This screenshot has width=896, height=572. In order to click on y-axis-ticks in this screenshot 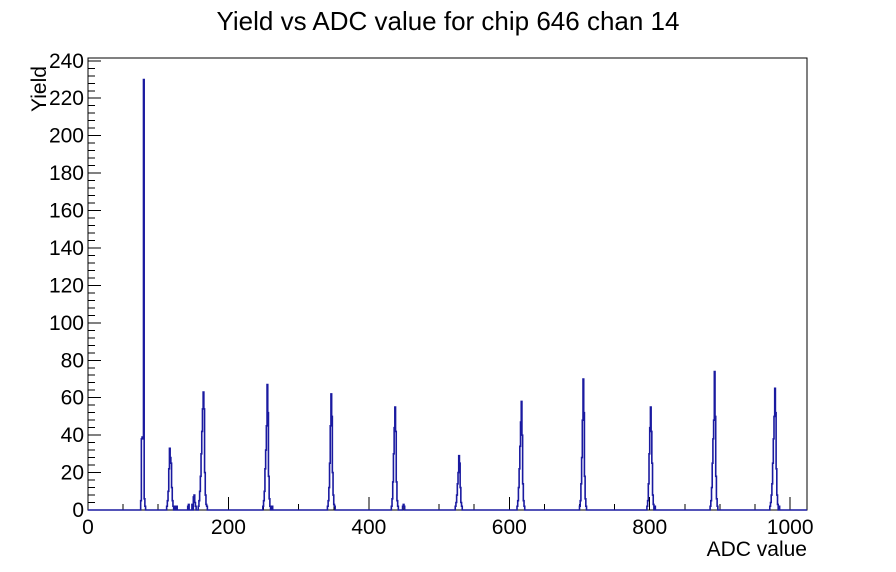, I will do `click(94, 285)`.